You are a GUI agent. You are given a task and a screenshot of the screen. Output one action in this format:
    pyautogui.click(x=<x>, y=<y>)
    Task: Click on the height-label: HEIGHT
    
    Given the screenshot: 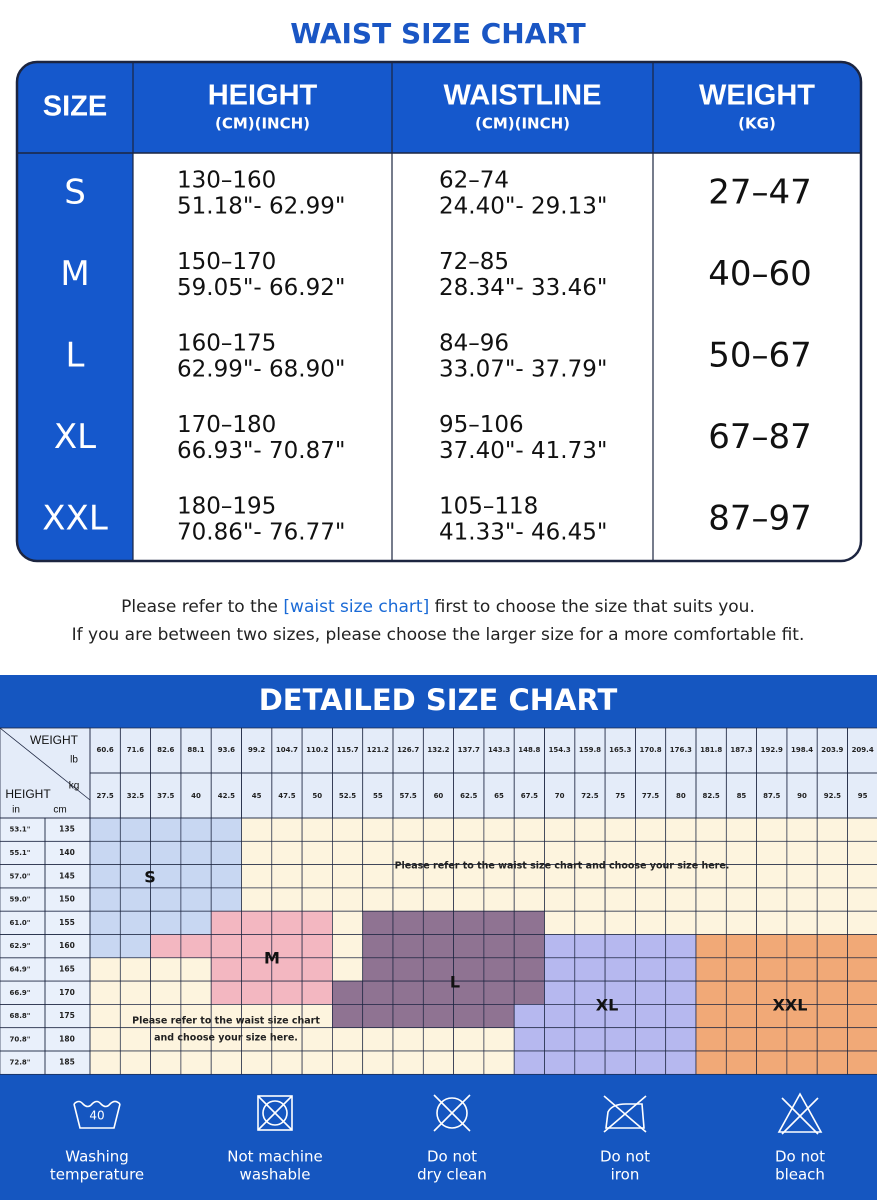 What is the action you would take?
    pyautogui.click(x=28, y=794)
    